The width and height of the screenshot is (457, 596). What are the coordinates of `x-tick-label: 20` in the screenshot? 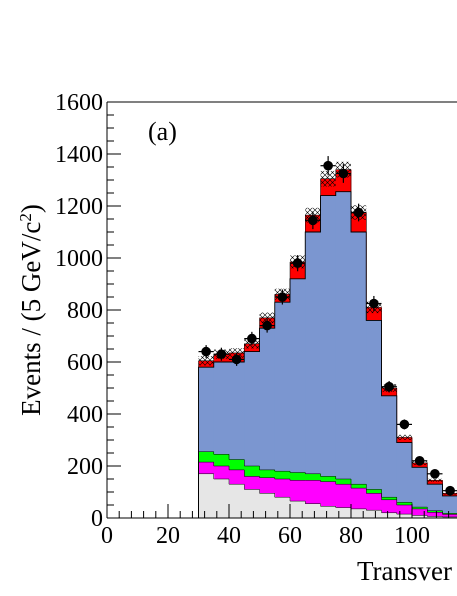 It's located at (168, 536).